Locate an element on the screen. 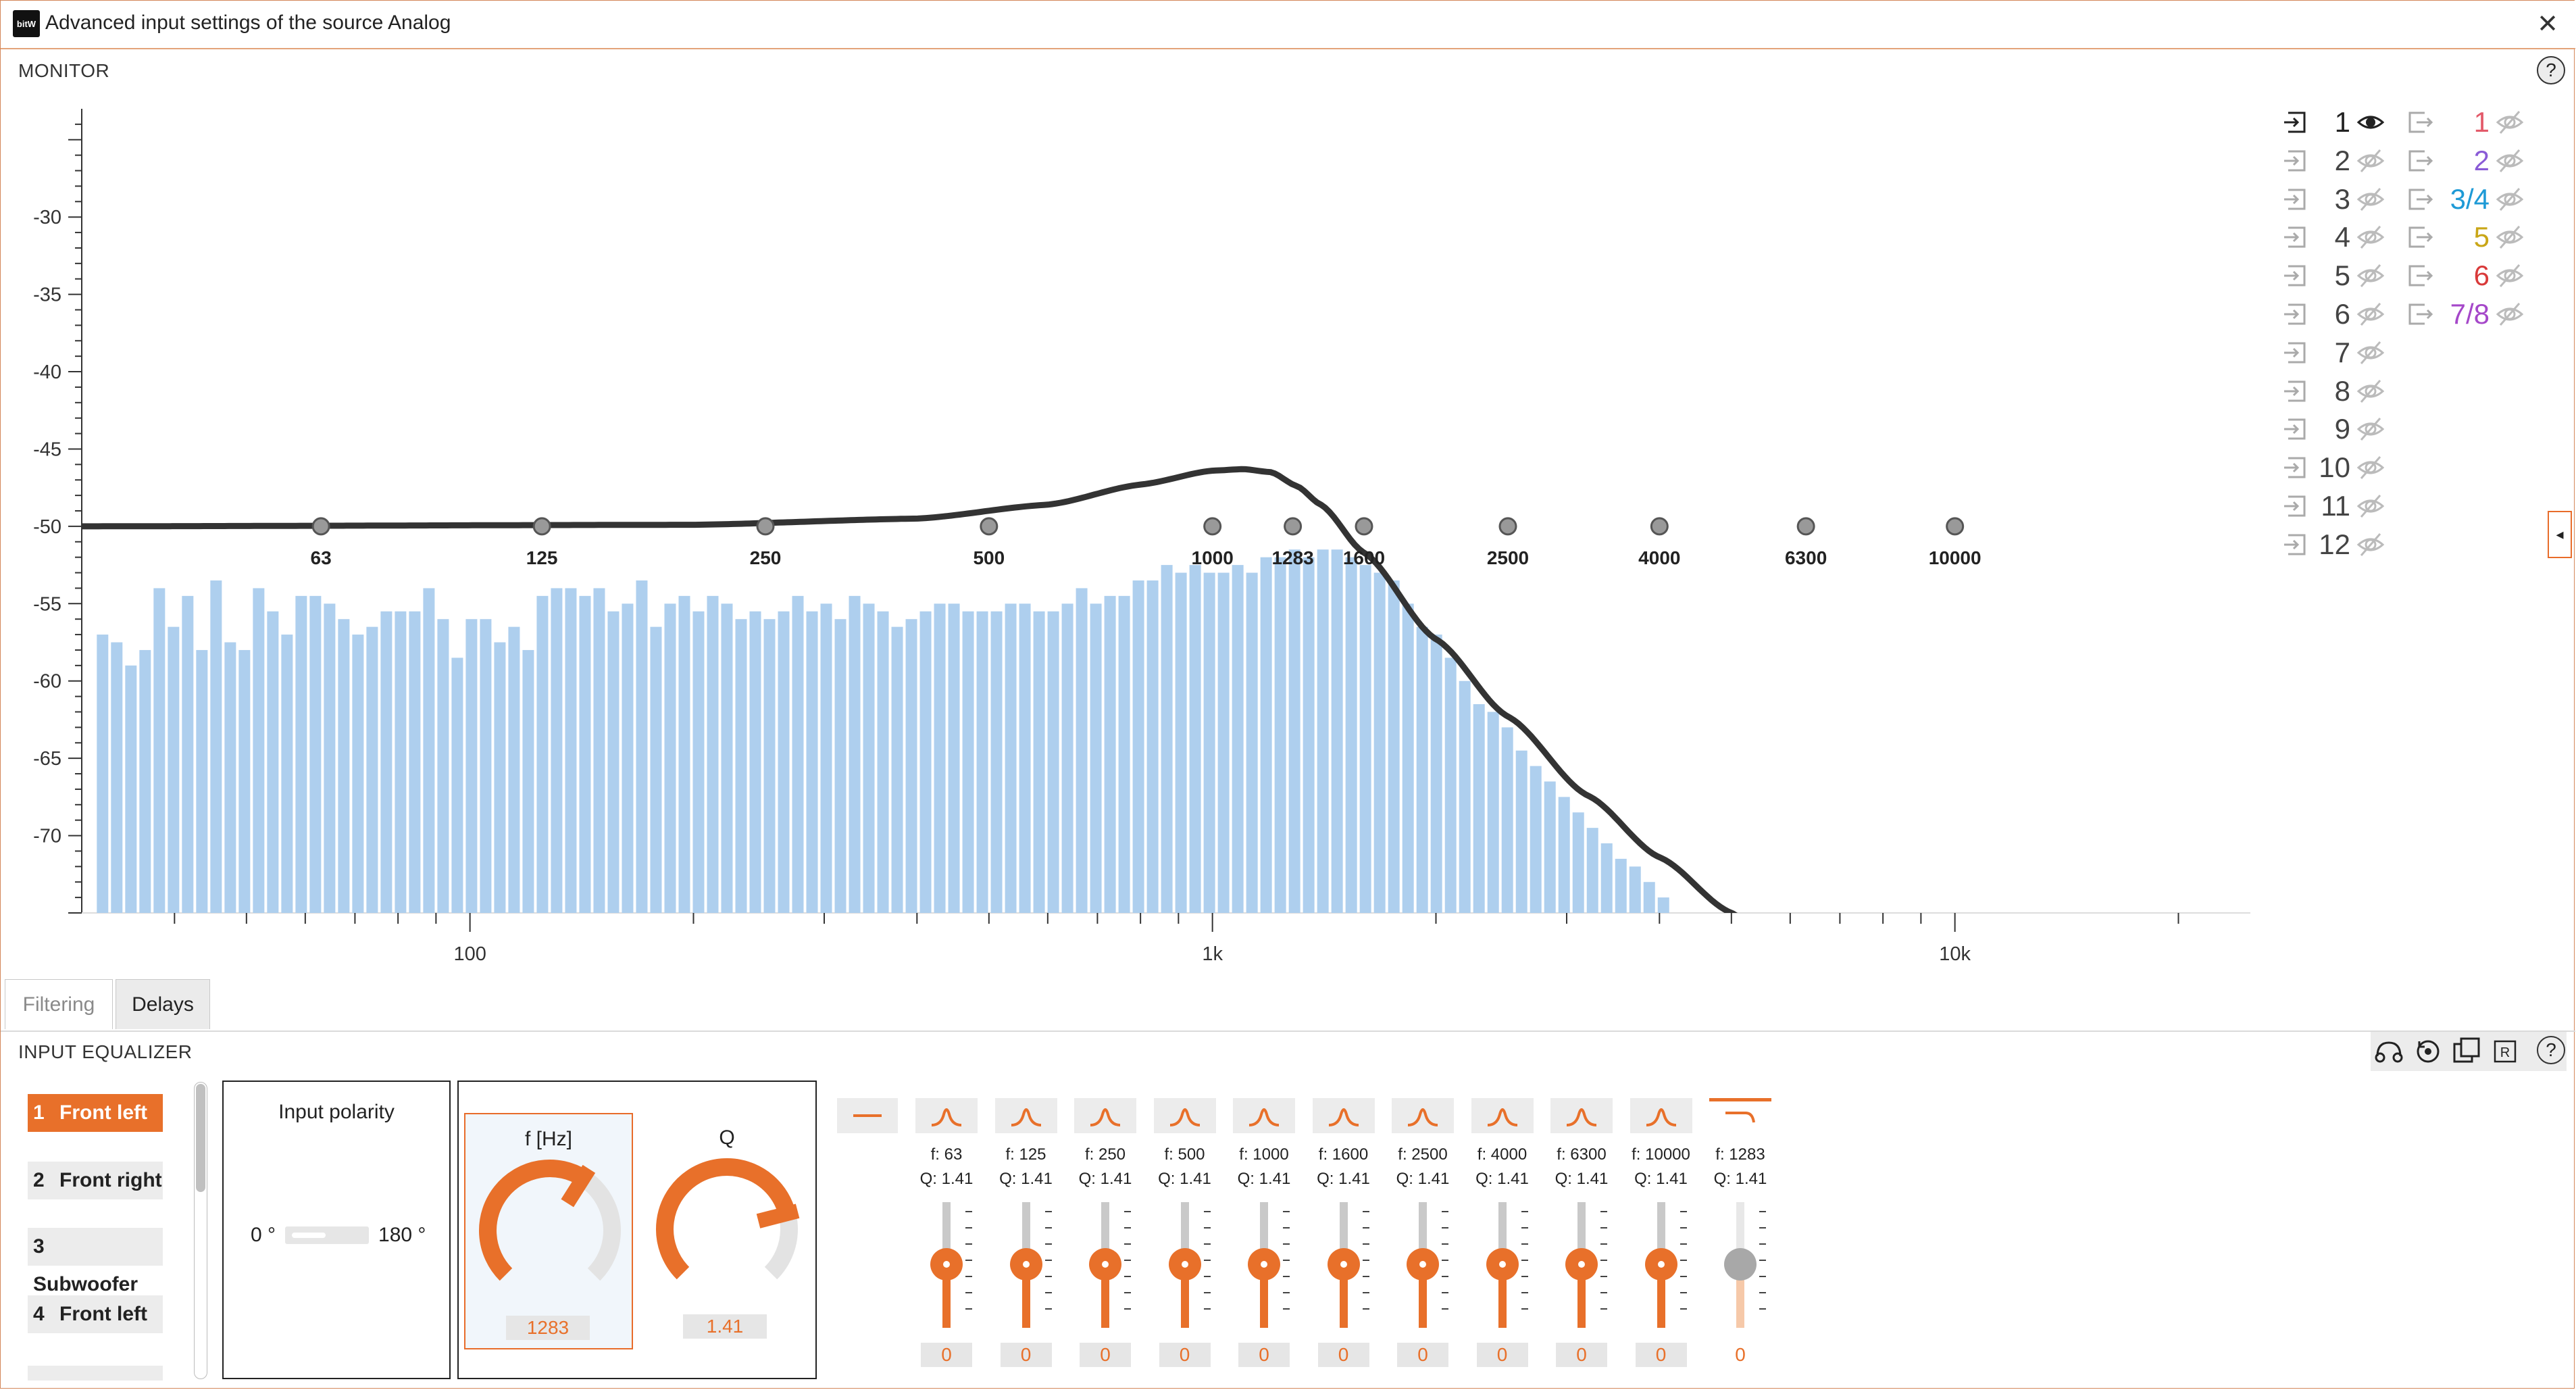 The image size is (2576, 1390). monitor-help-button: ? is located at coordinates (2551, 70).